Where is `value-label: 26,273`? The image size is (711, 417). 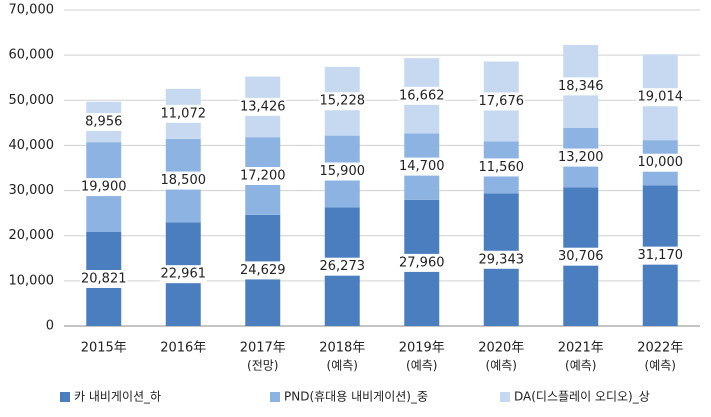
value-label: 26,273 is located at coordinates (343, 266).